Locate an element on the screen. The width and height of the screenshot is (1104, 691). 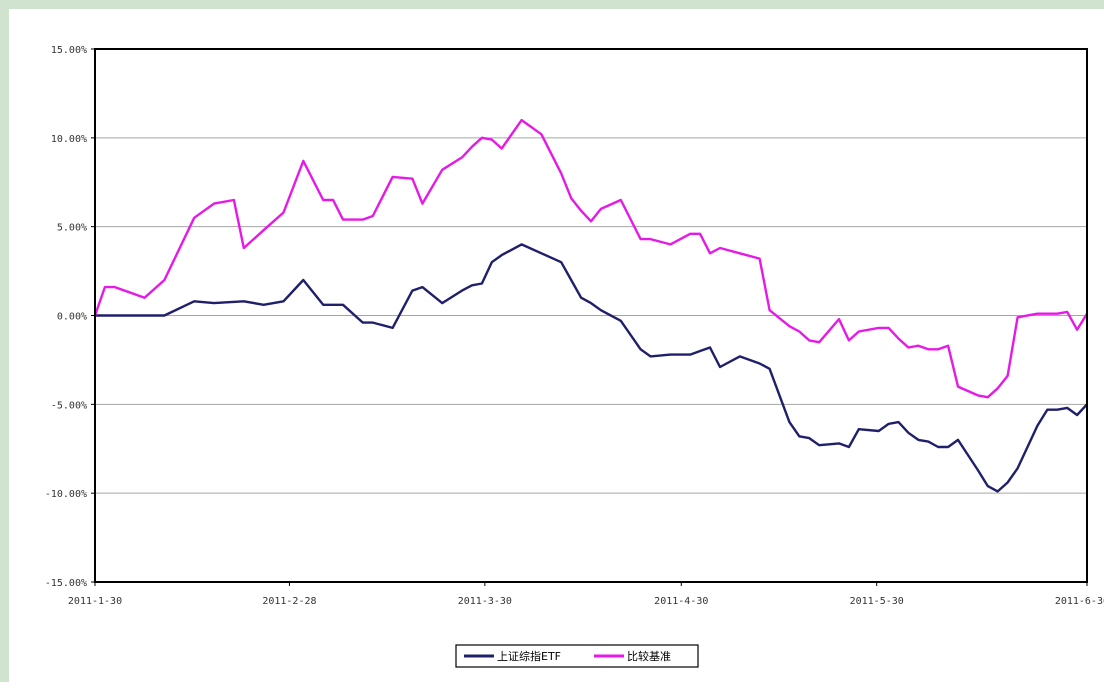
y-tick-label: -5.00% is located at coordinates (69, 405).